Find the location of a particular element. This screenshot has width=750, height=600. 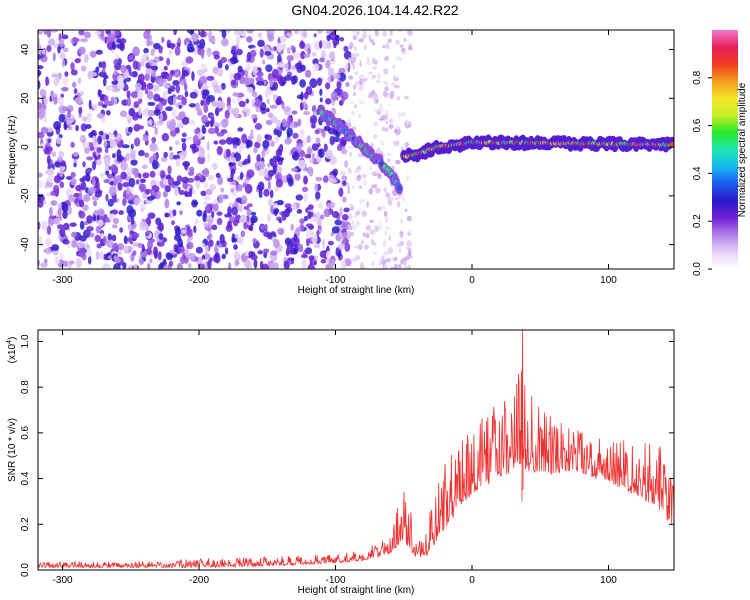

colorbar-tick-label: 0.6 is located at coordinates (697, 125).